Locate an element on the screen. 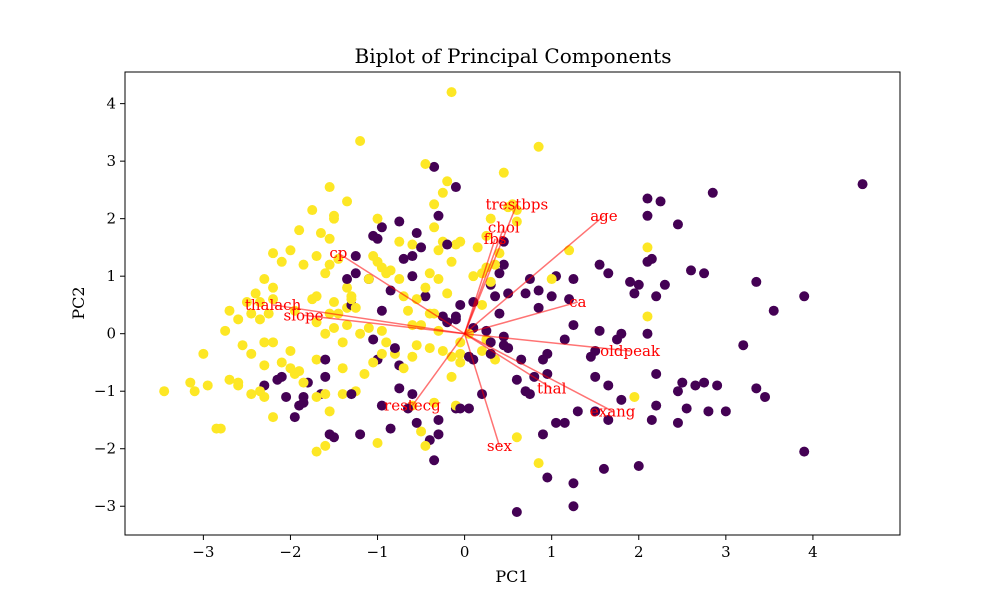 This screenshot has width=1000, height=600. y-tick-label: −3 is located at coordinates (105, 506).